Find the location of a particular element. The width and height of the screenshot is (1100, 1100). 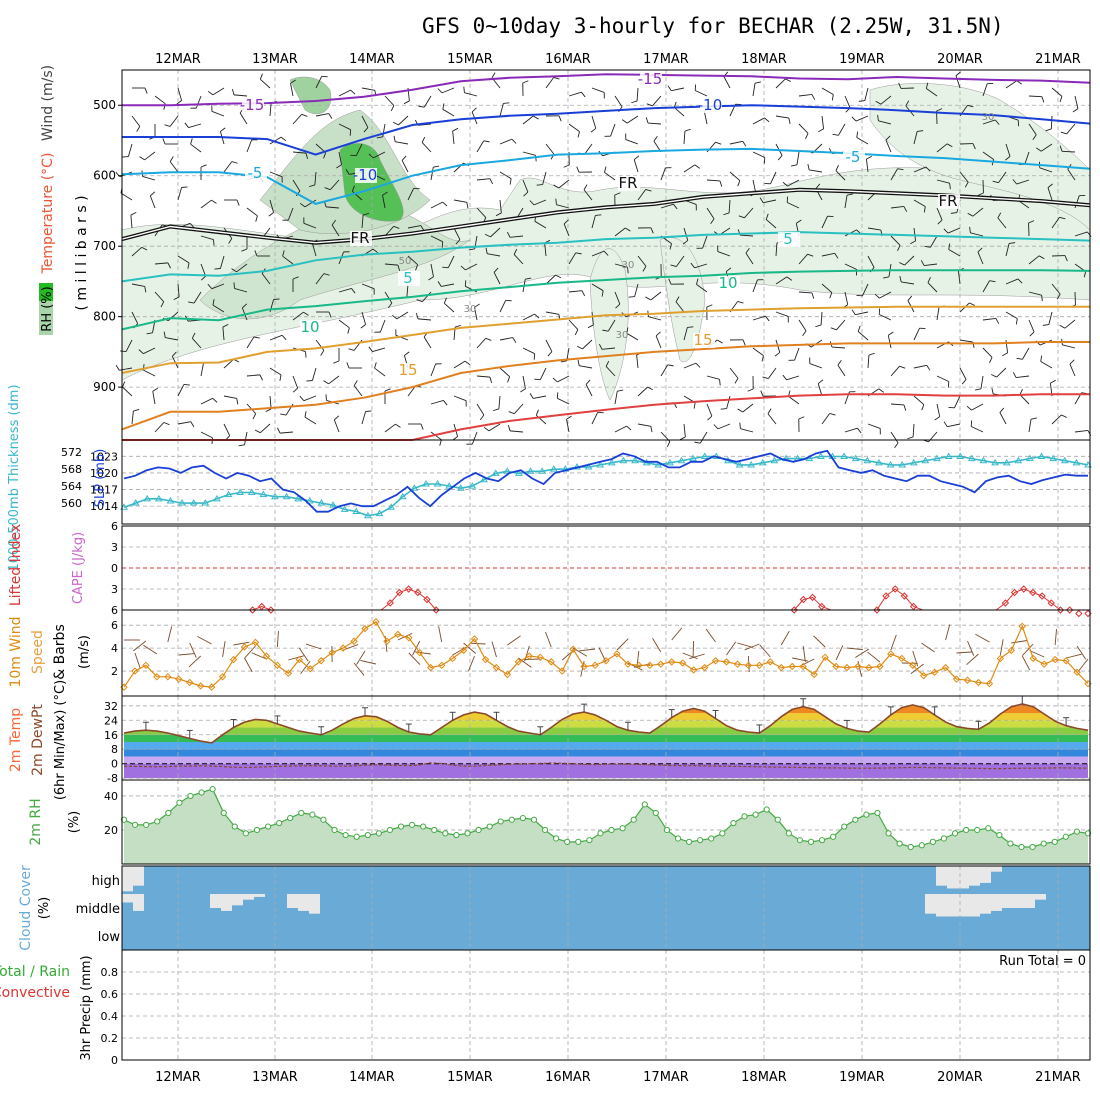

isotherm-label: -10 is located at coordinates (365, 175).